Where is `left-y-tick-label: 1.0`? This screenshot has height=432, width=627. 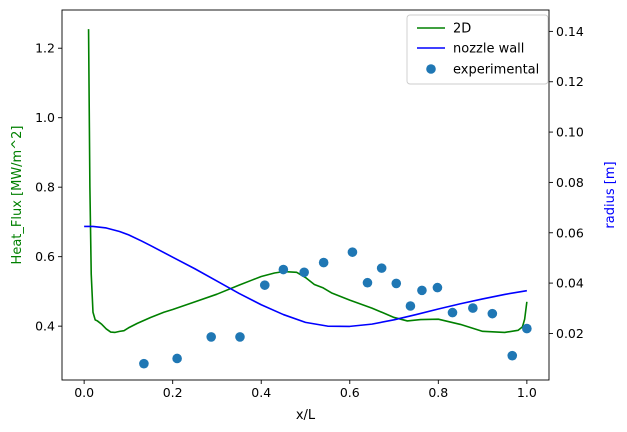
left-y-tick-label: 1.0 is located at coordinates (45, 117).